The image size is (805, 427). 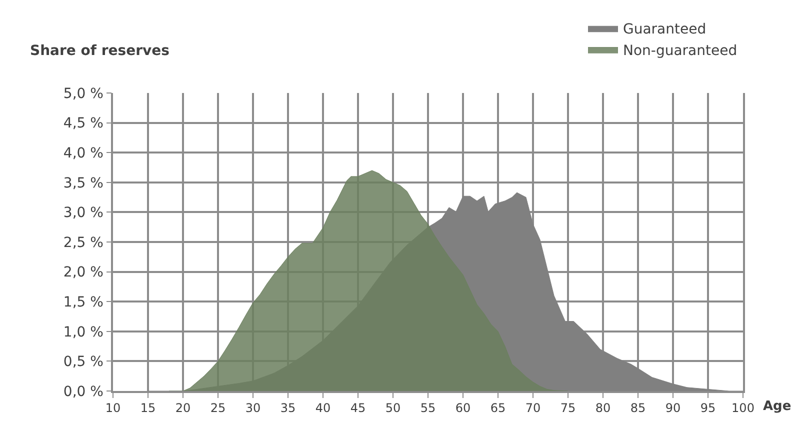 I want to click on x-tick-label: 45, so click(x=358, y=408).